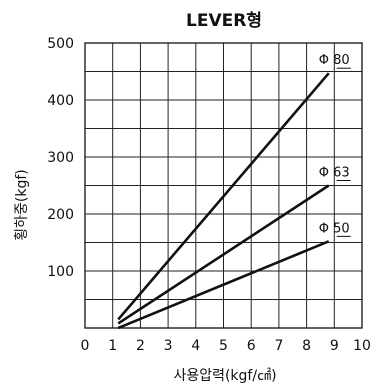  I want to click on x-axis-ticks: 0 1 2 3 4 5 6 7 8 9 10, so click(226, 346).